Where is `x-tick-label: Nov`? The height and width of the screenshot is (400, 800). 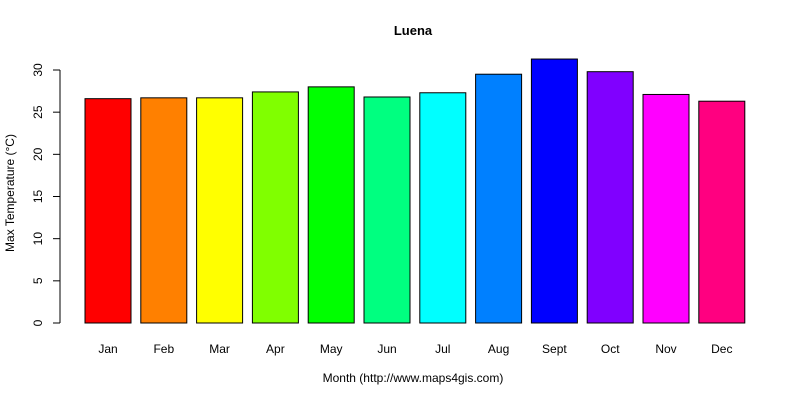
x-tick-label: Nov is located at coordinates (665, 349).